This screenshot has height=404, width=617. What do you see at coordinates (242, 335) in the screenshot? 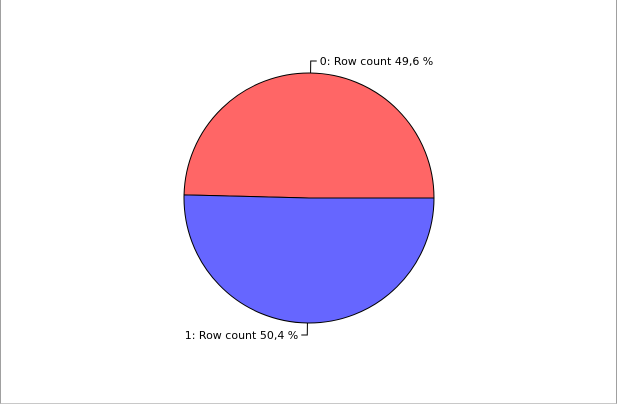
I see `pie-label-1: 1: Row count 50,4 %` at bounding box center [242, 335].